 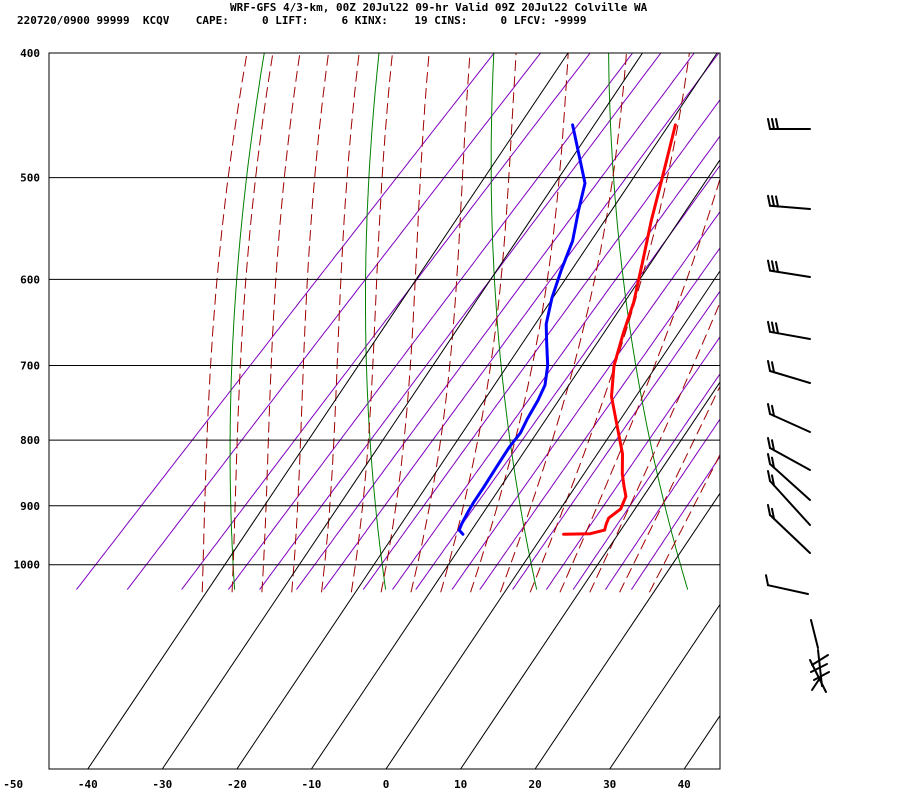 I want to click on temperature-tick-label: -20, so click(x=237, y=784).